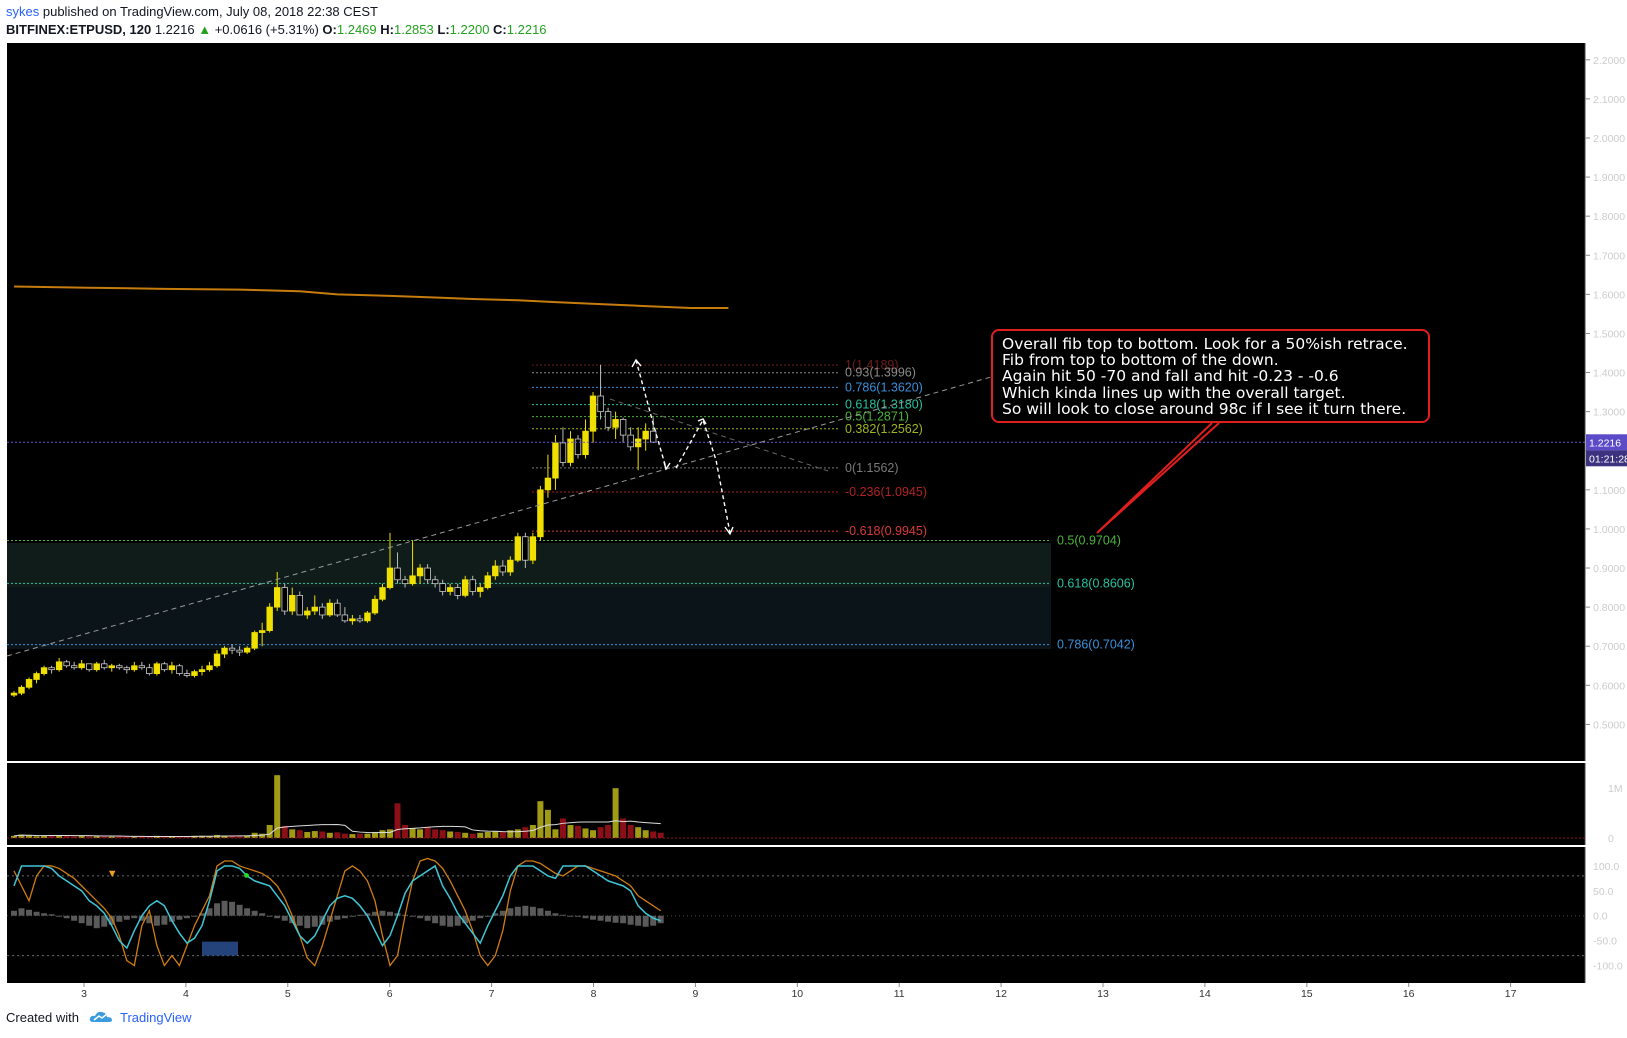  Describe the element at coordinates (529, 565) in the screenshot. I see `fib-overall-zone-upper` at that location.